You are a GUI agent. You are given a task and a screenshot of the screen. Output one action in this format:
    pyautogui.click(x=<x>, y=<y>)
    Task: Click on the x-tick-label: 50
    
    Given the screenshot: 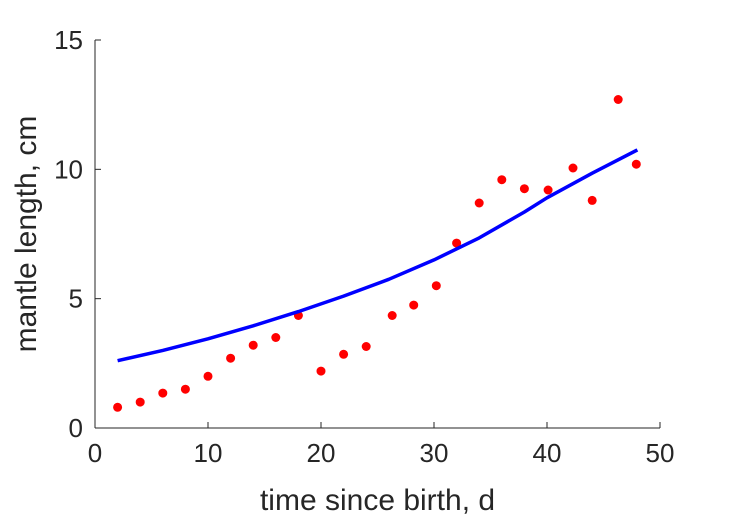 What is the action you would take?
    pyautogui.click(x=660, y=453)
    